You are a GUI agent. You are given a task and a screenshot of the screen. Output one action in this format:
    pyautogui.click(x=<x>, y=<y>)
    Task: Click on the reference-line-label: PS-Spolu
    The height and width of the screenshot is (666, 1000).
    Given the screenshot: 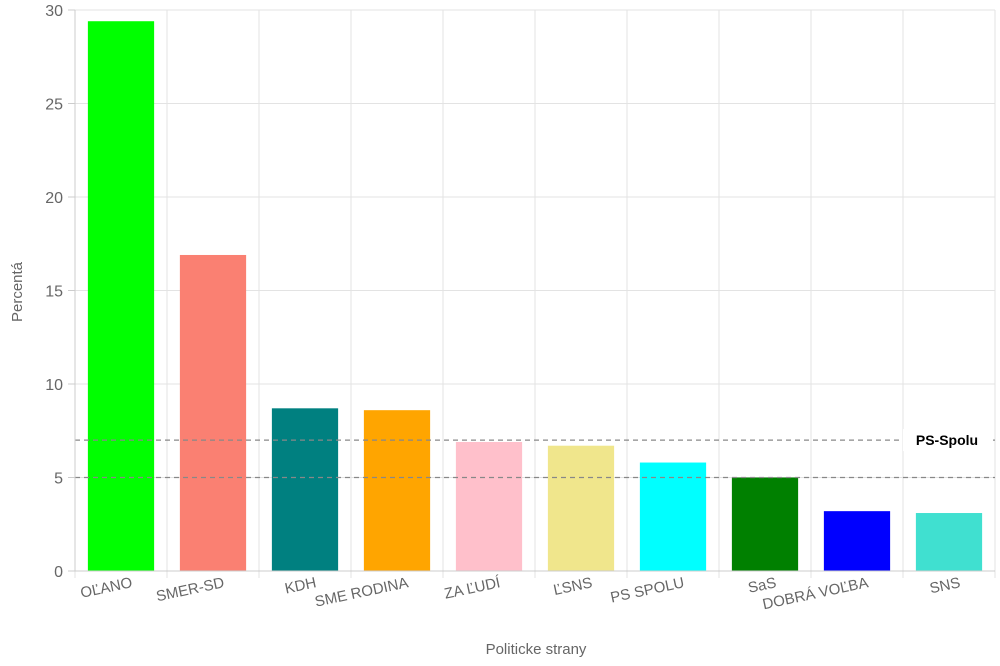 What is the action you would take?
    pyautogui.click(x=947, y=440)
    